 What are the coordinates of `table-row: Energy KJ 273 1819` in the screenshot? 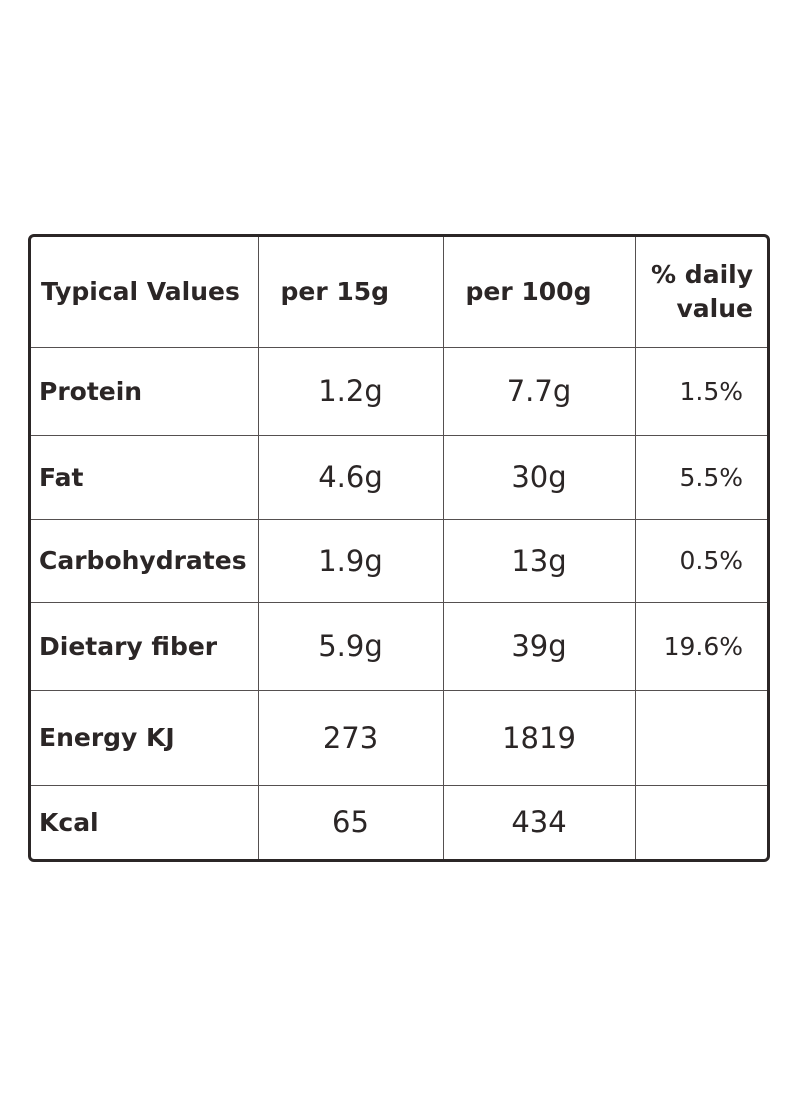 It's located at (399, 737).